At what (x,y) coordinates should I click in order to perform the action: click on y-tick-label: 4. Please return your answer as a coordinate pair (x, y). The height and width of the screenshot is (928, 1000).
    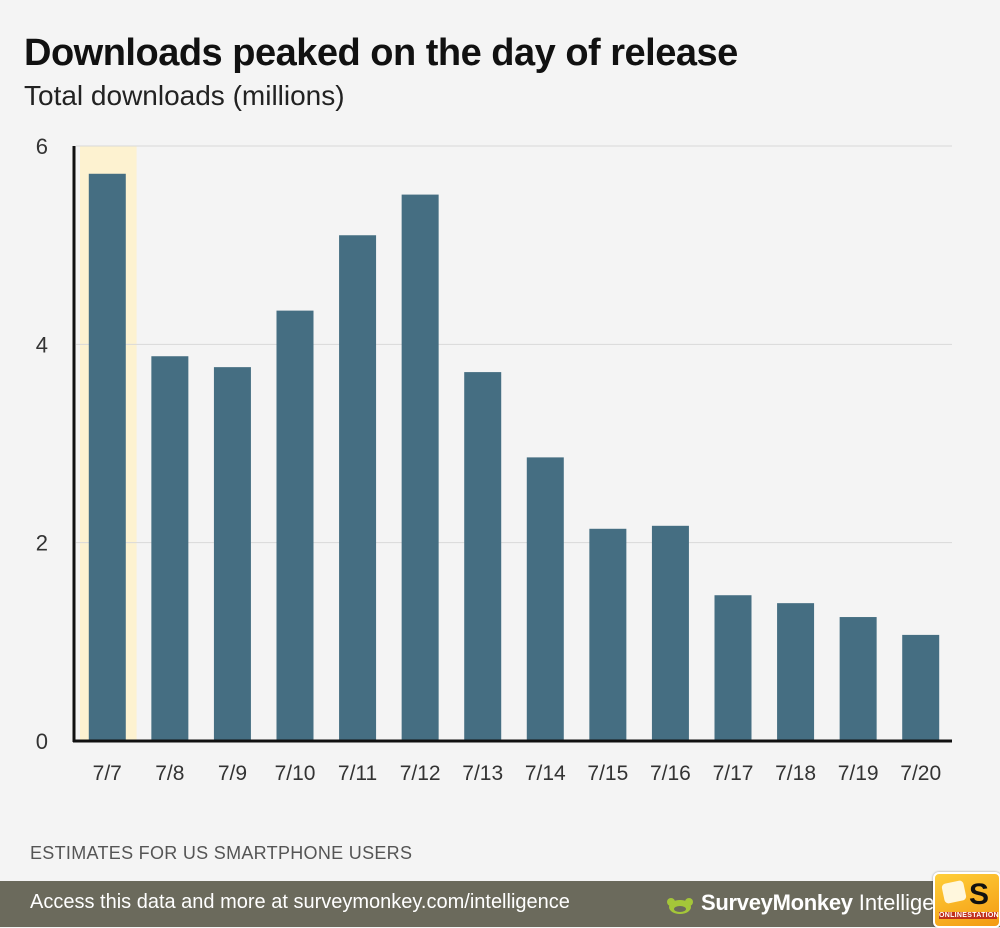
    Looking at the image, I should click on (42, 344).